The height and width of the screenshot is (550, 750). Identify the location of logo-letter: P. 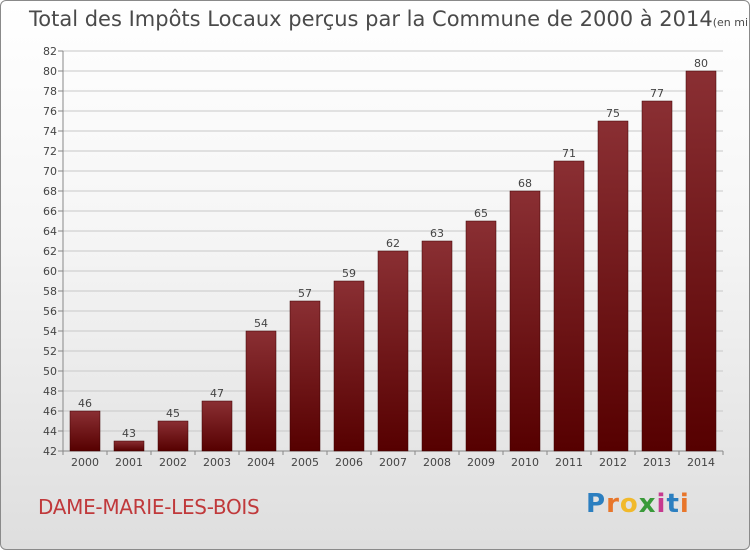
(596, 504).